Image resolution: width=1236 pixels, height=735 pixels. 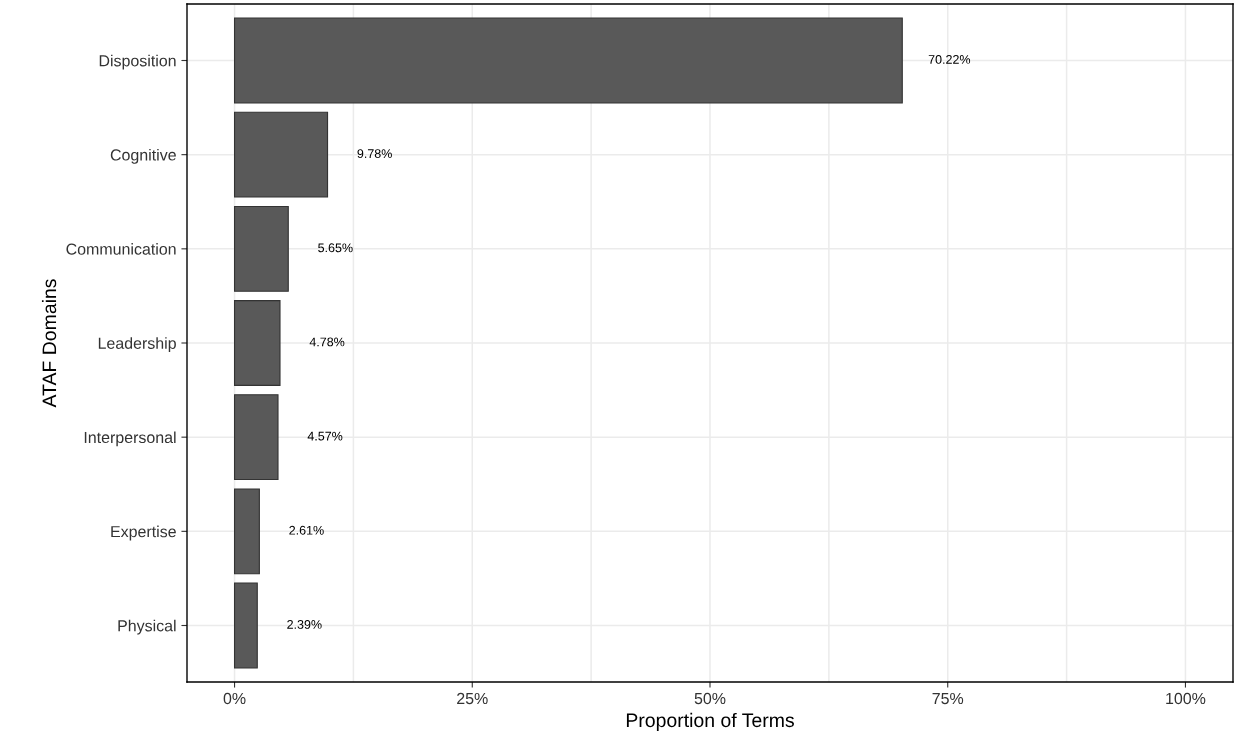 I want to click on y-tick-label: Cognitive, so click(x=143, y=156).